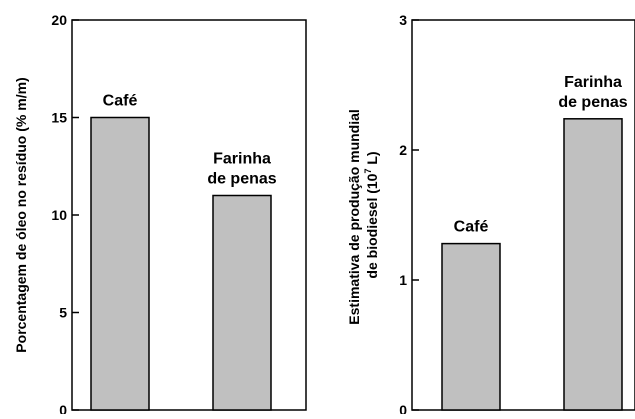 This screenshot has height=419, width=635. Describe the element at coordinates (403, 280) in the screenshot. I see `right-y-tick-label: 1` at that location.